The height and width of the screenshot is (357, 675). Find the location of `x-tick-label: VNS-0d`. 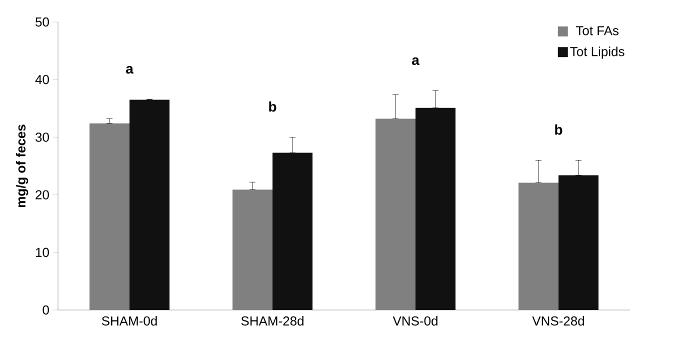

x-tick-label: VNS-0d is located at coordinates (415, 321).